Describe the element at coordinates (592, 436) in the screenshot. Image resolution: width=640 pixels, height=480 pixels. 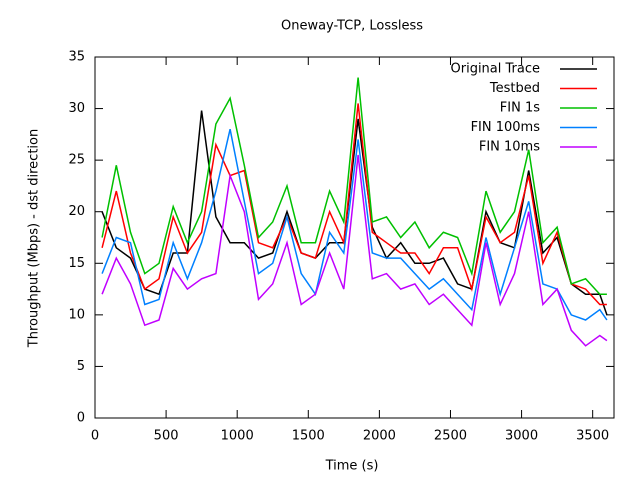
I see `x-tick-label: 3500` at that location.